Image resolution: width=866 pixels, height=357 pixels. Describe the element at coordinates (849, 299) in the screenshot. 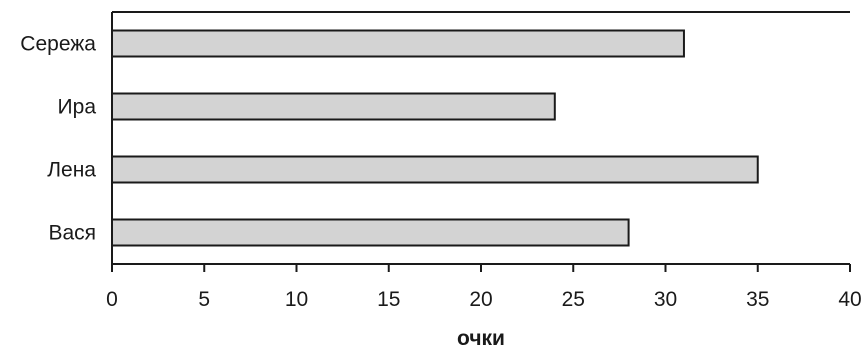

I see `x-tick-label: 40` at that location.